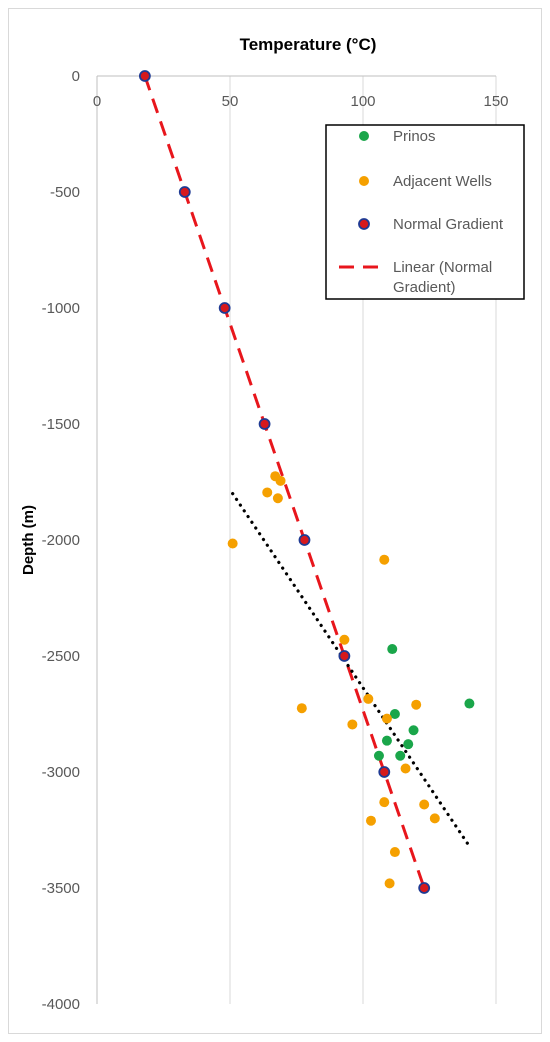  Describe the element at coordinates (364, 181) in the screenshot. I see `legend-marker-adjacent-wells` at that location.